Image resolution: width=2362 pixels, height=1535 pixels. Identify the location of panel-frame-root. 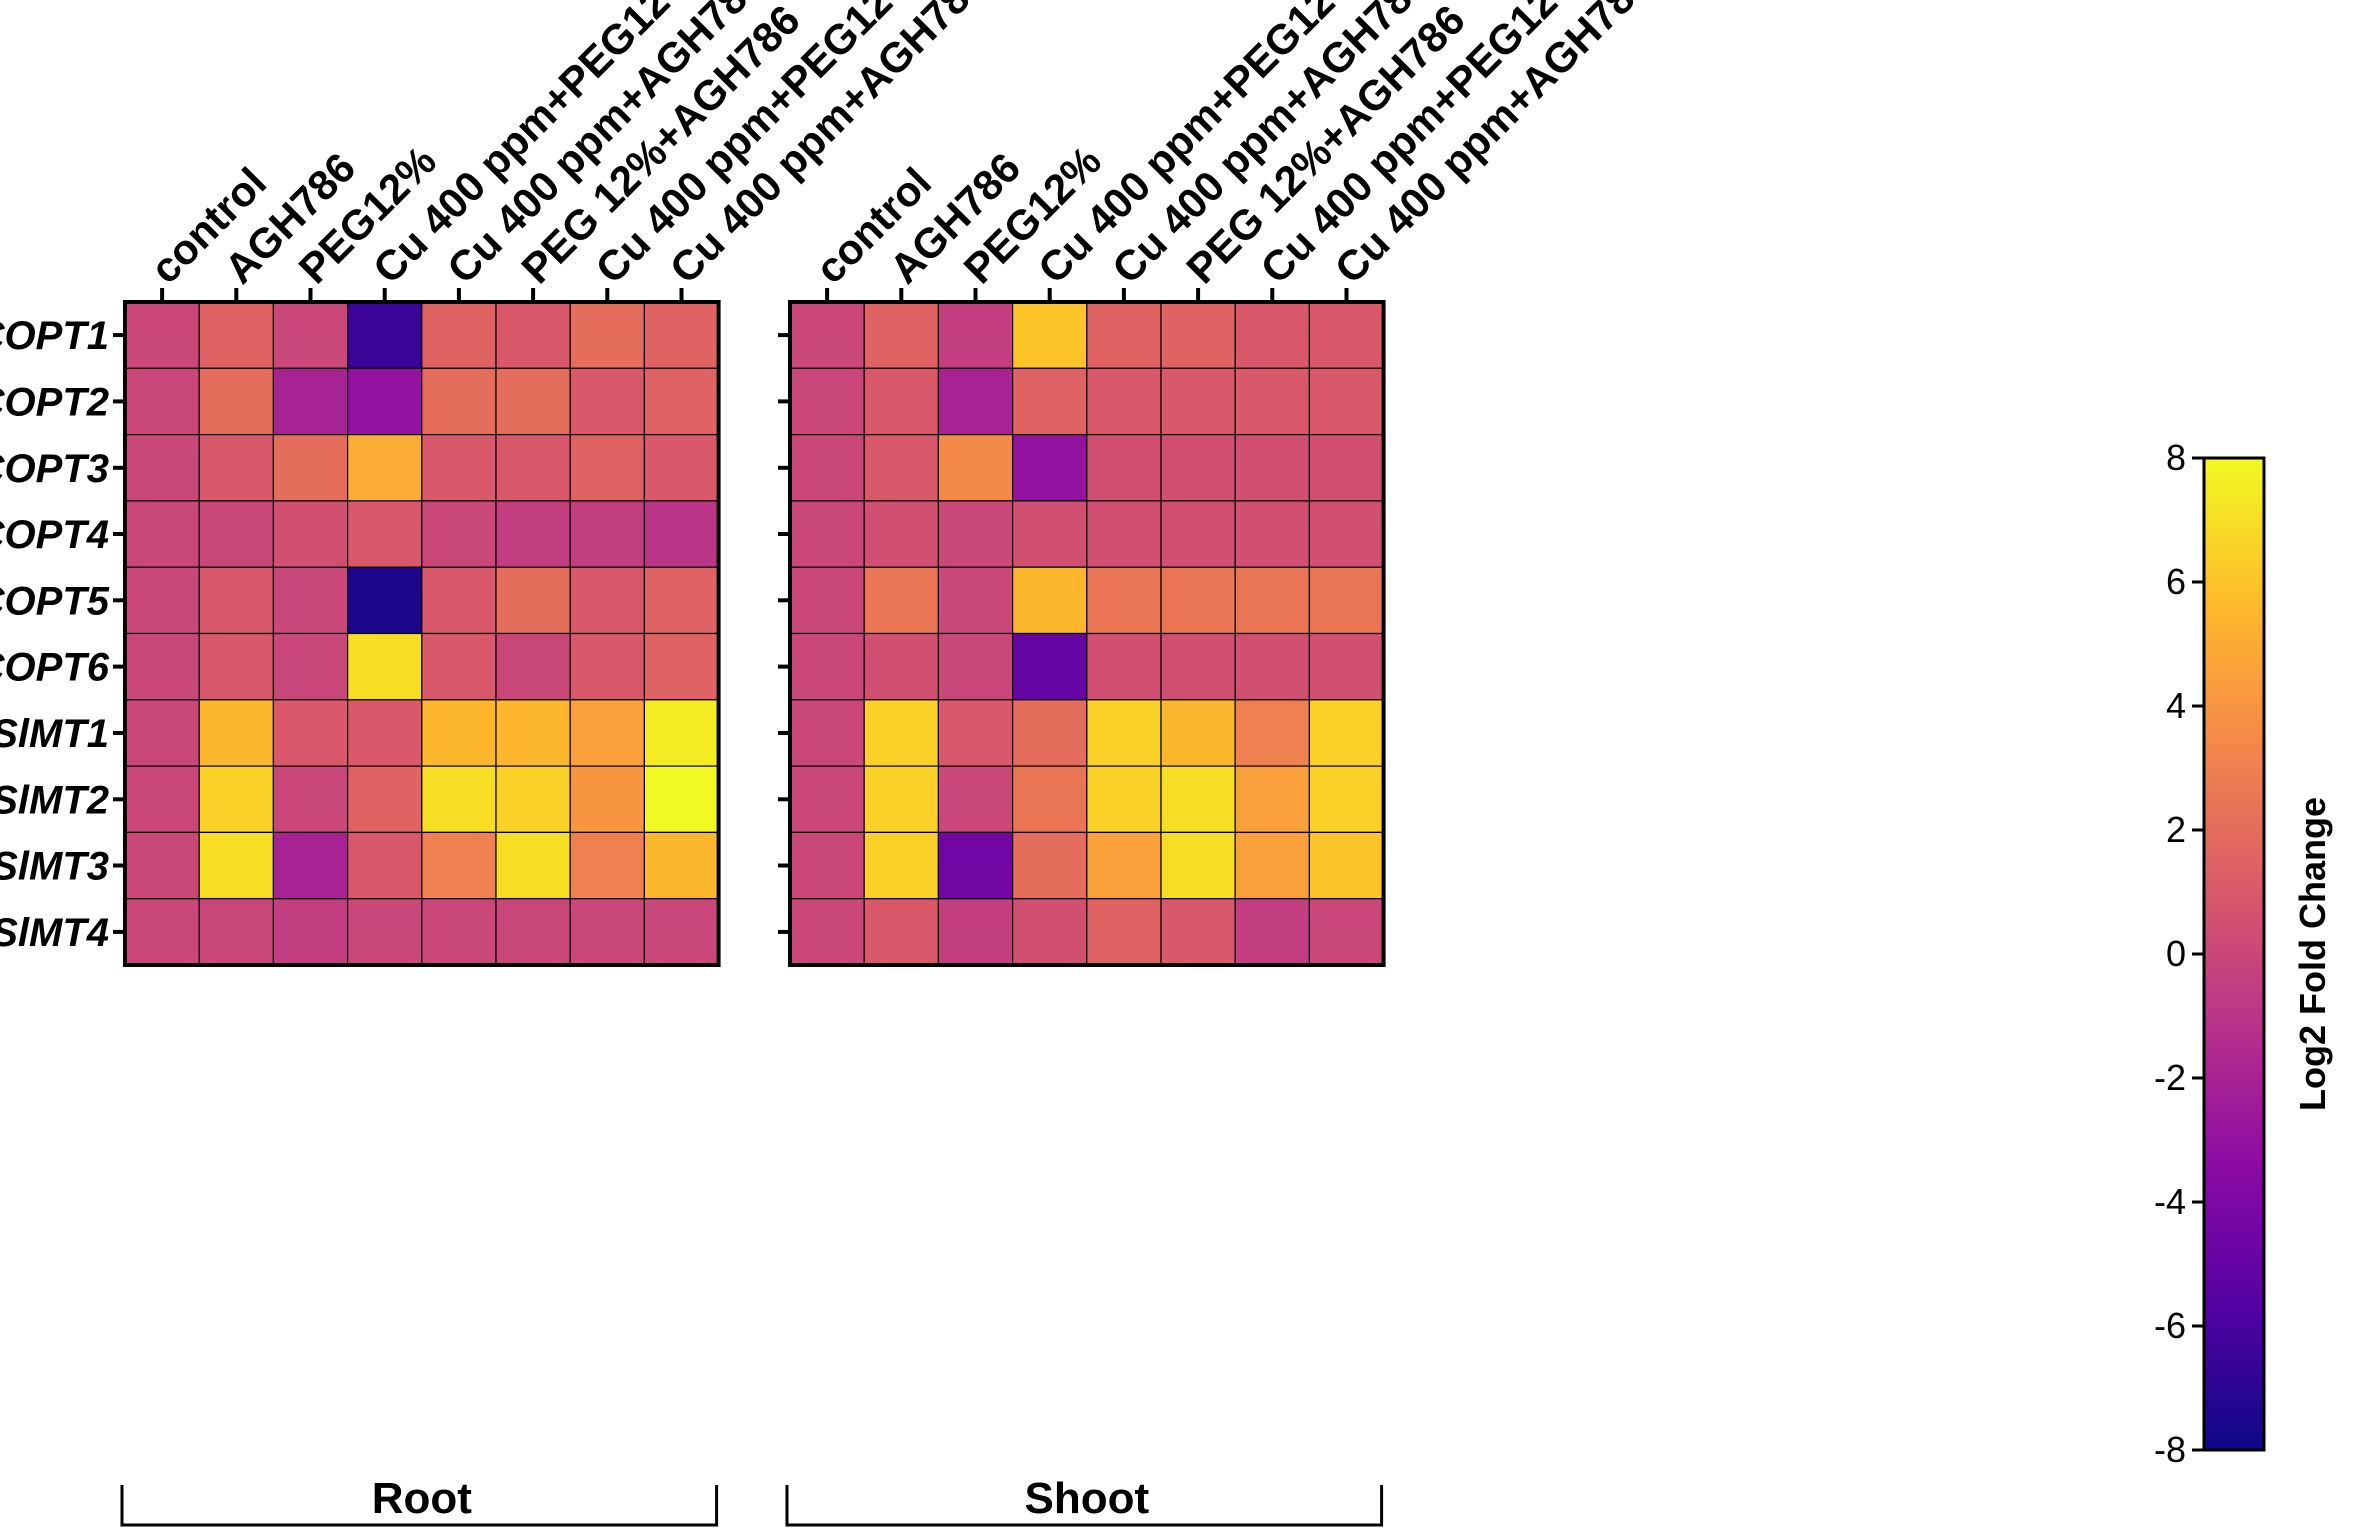
(422, 633).